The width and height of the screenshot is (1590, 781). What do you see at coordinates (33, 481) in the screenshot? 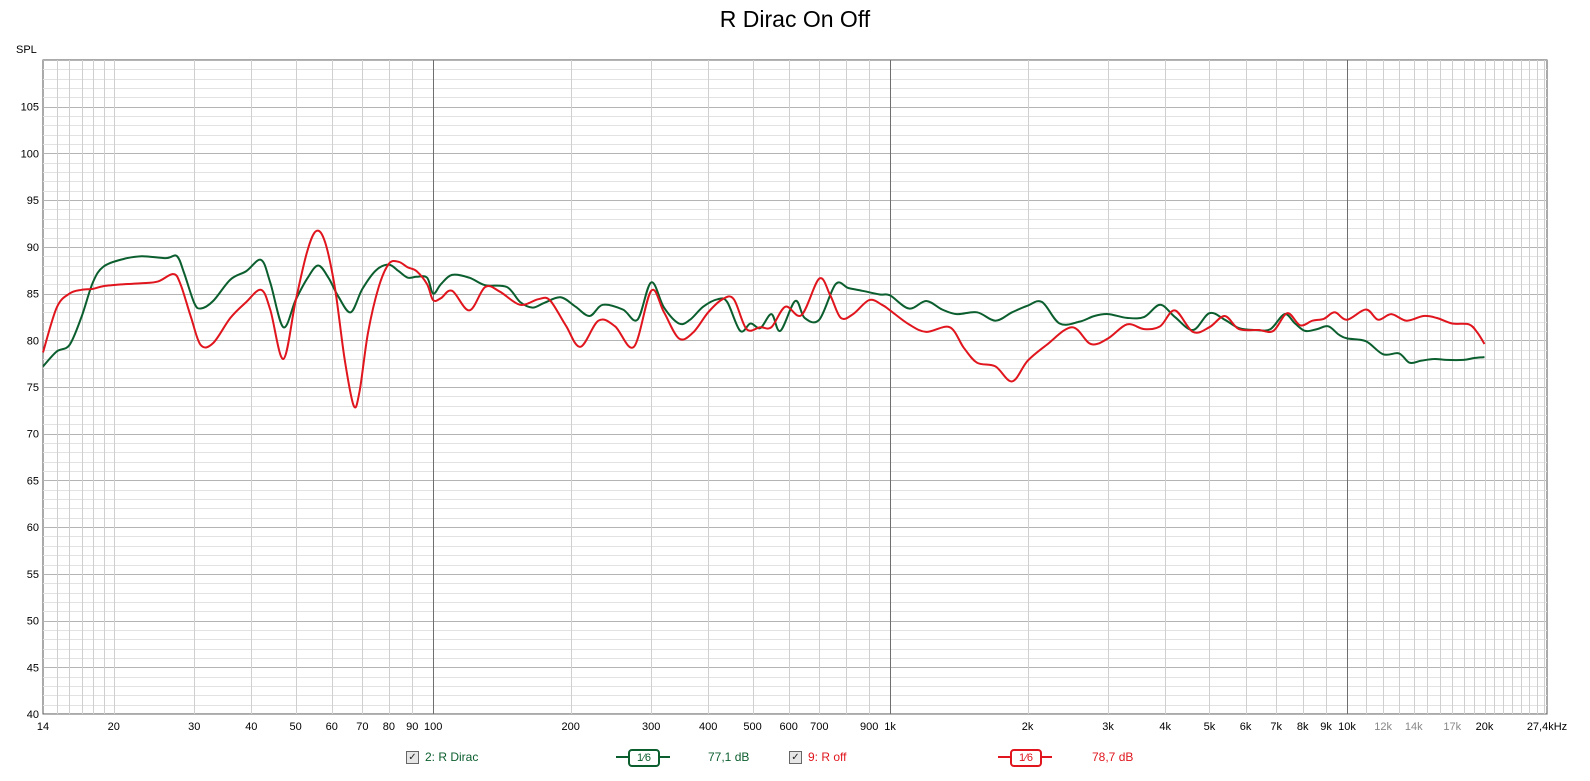
I see `y-tick-label: 65` at bounding box center [33, 481].